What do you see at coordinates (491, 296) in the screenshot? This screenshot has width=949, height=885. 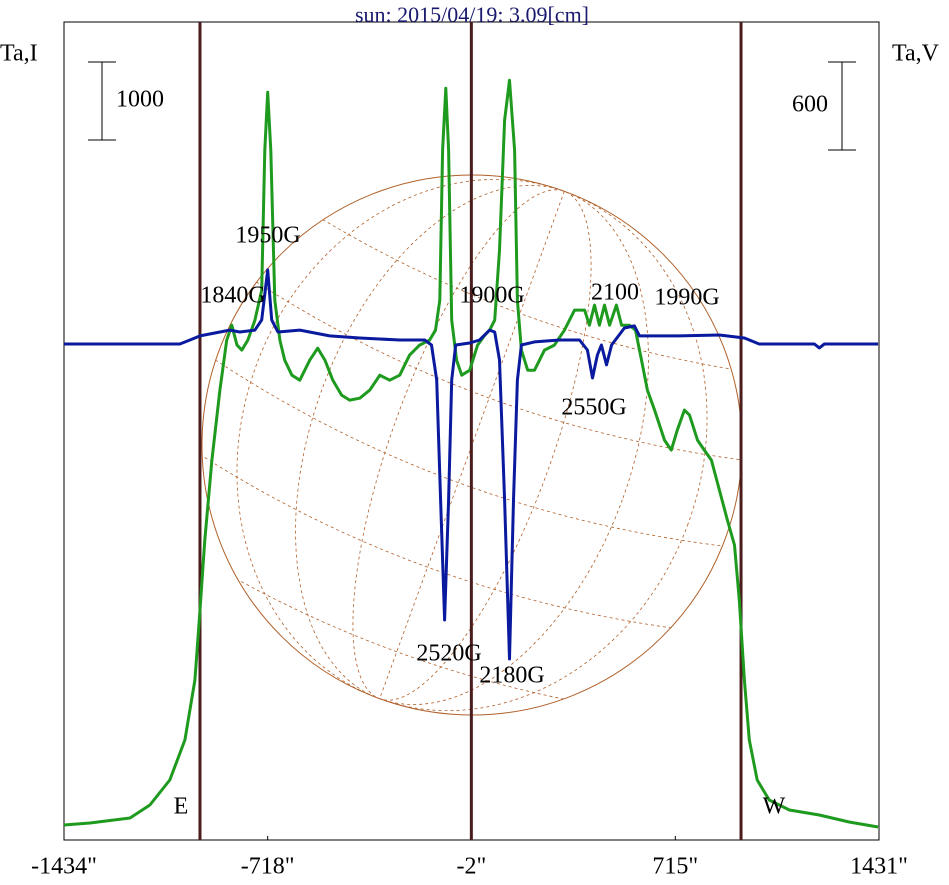 I see `annotation: 1900G` at bounding box center [491, 296].